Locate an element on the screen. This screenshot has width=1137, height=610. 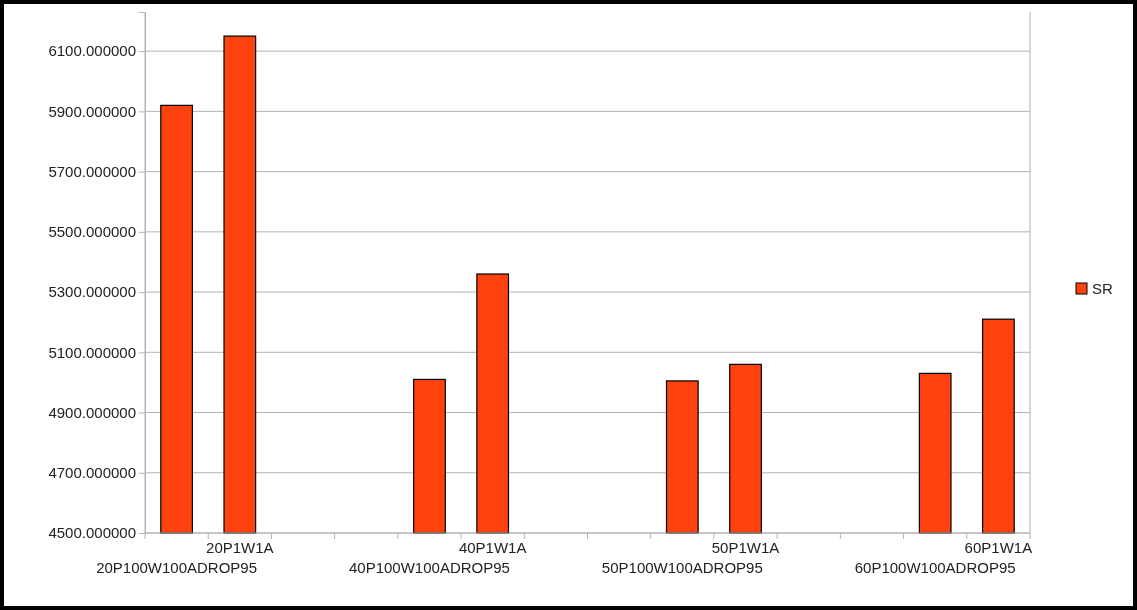
x-tick-label: 40P1W1A is located at coordinates (492, 547).